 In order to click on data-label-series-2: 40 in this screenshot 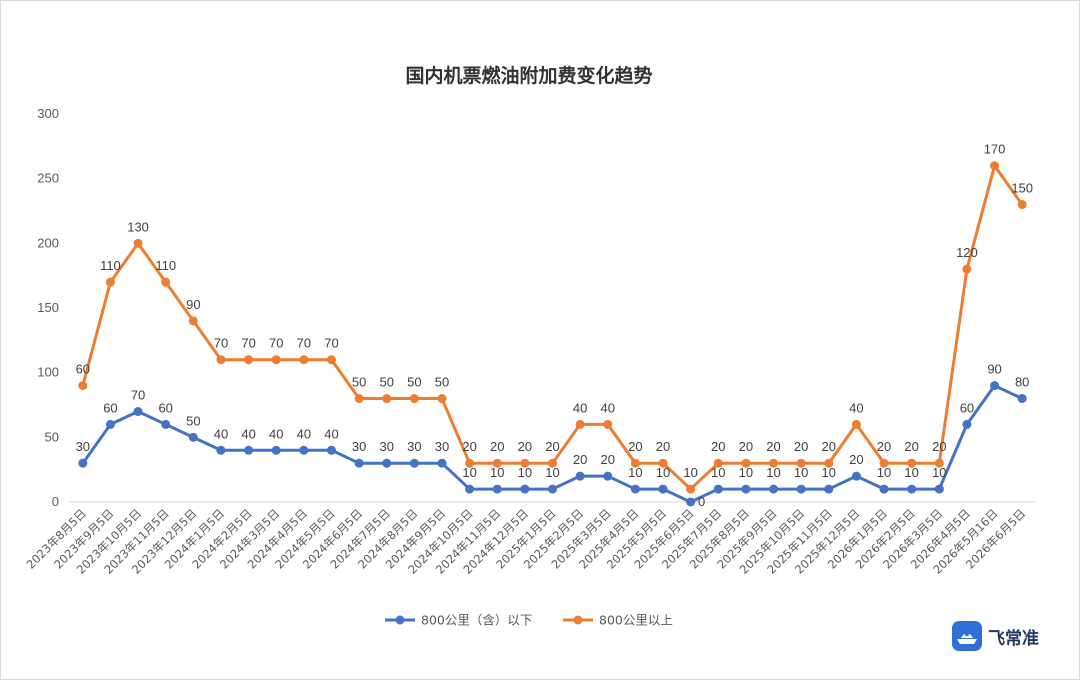, I will do `click(580, 407)`.